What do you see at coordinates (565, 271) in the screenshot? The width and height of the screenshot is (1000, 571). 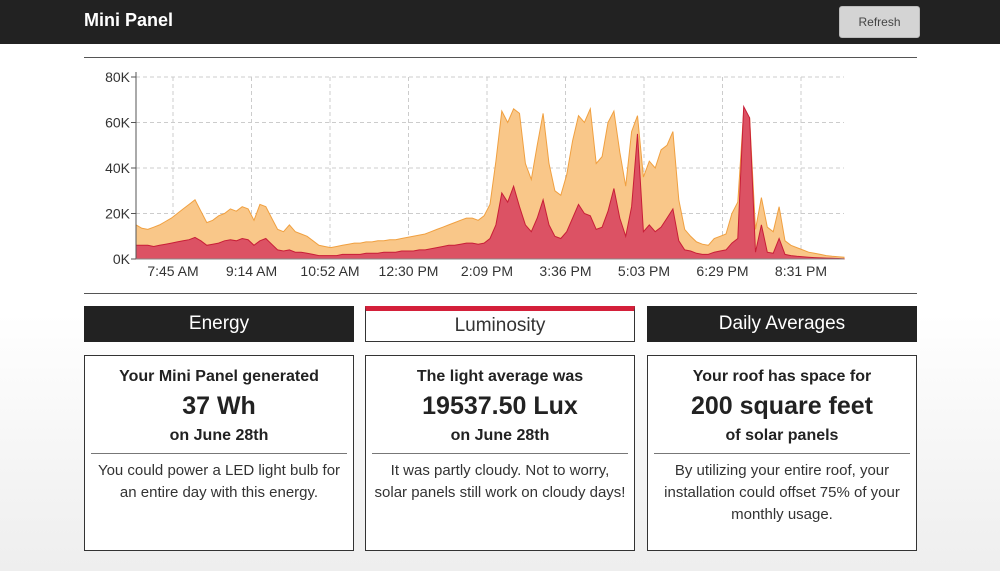 I see `x-tick-label: 3:36 PM` at bounding box center [565, 271].